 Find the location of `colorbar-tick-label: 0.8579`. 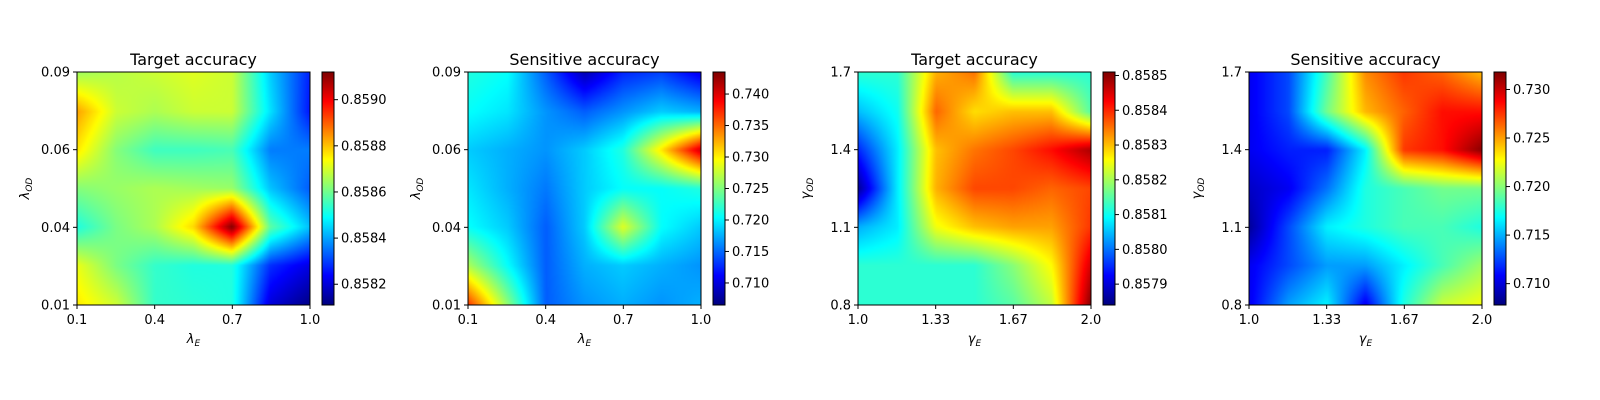

colorbar-tick-label: 0.8579 is located at coordinates (1145, 285).